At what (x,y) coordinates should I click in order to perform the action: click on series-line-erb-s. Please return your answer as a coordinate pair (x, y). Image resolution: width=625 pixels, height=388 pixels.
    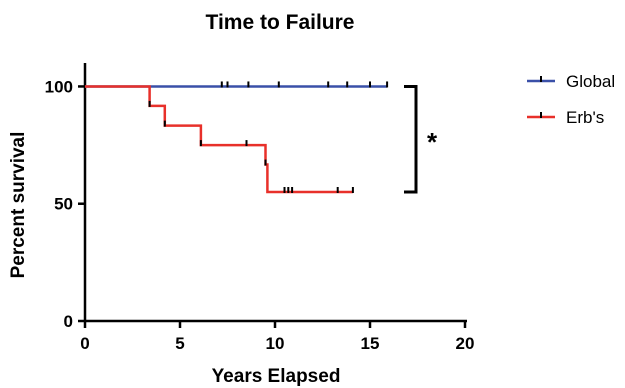
    Looking at the image, I should click on (219, 139).